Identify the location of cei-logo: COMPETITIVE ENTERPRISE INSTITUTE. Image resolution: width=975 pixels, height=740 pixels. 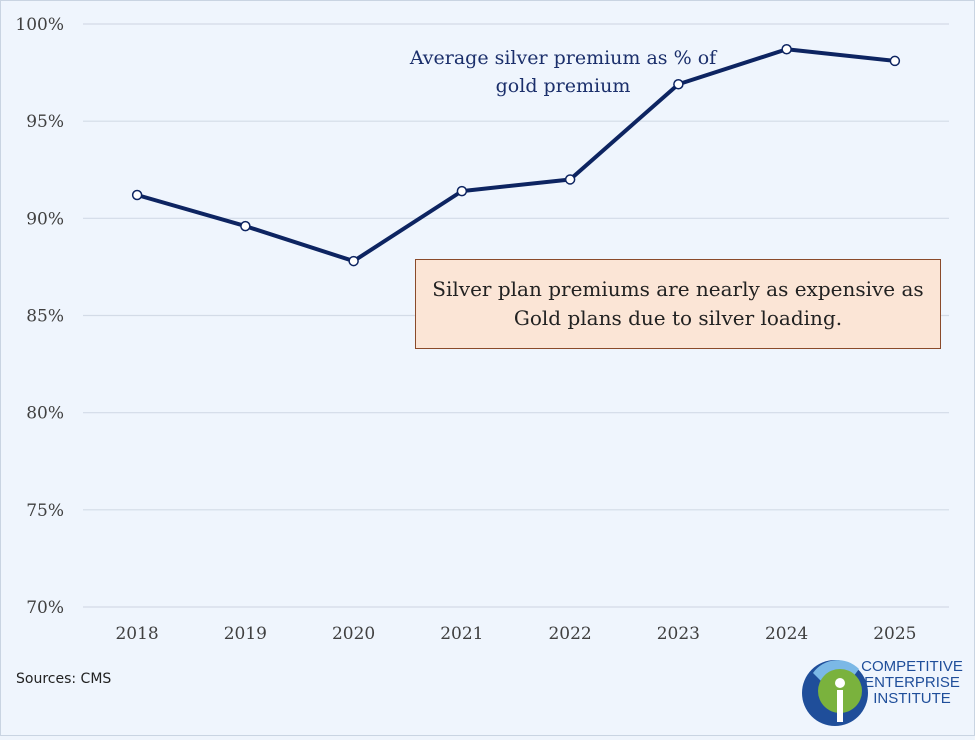
(882, 692).